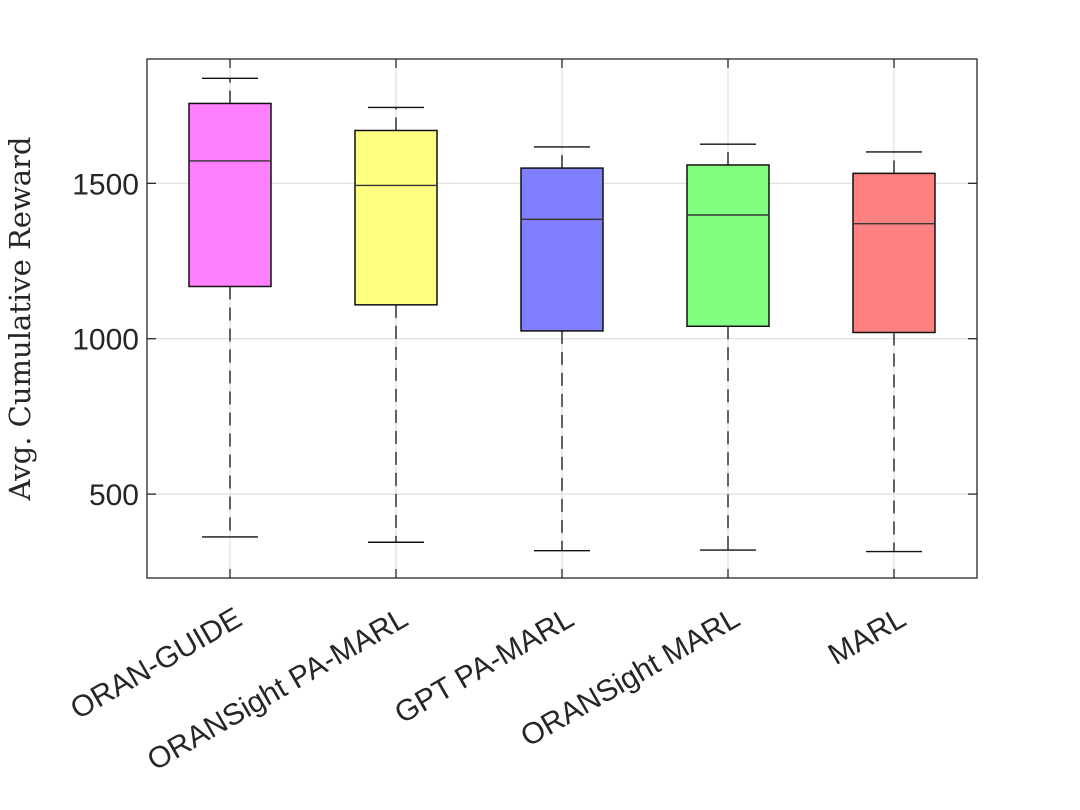  What do you see at coordinates (20, 319) in the screenshot?
I see `y-axis-label: Avg. Cumulative Reward` at bounding box center [20, 319].